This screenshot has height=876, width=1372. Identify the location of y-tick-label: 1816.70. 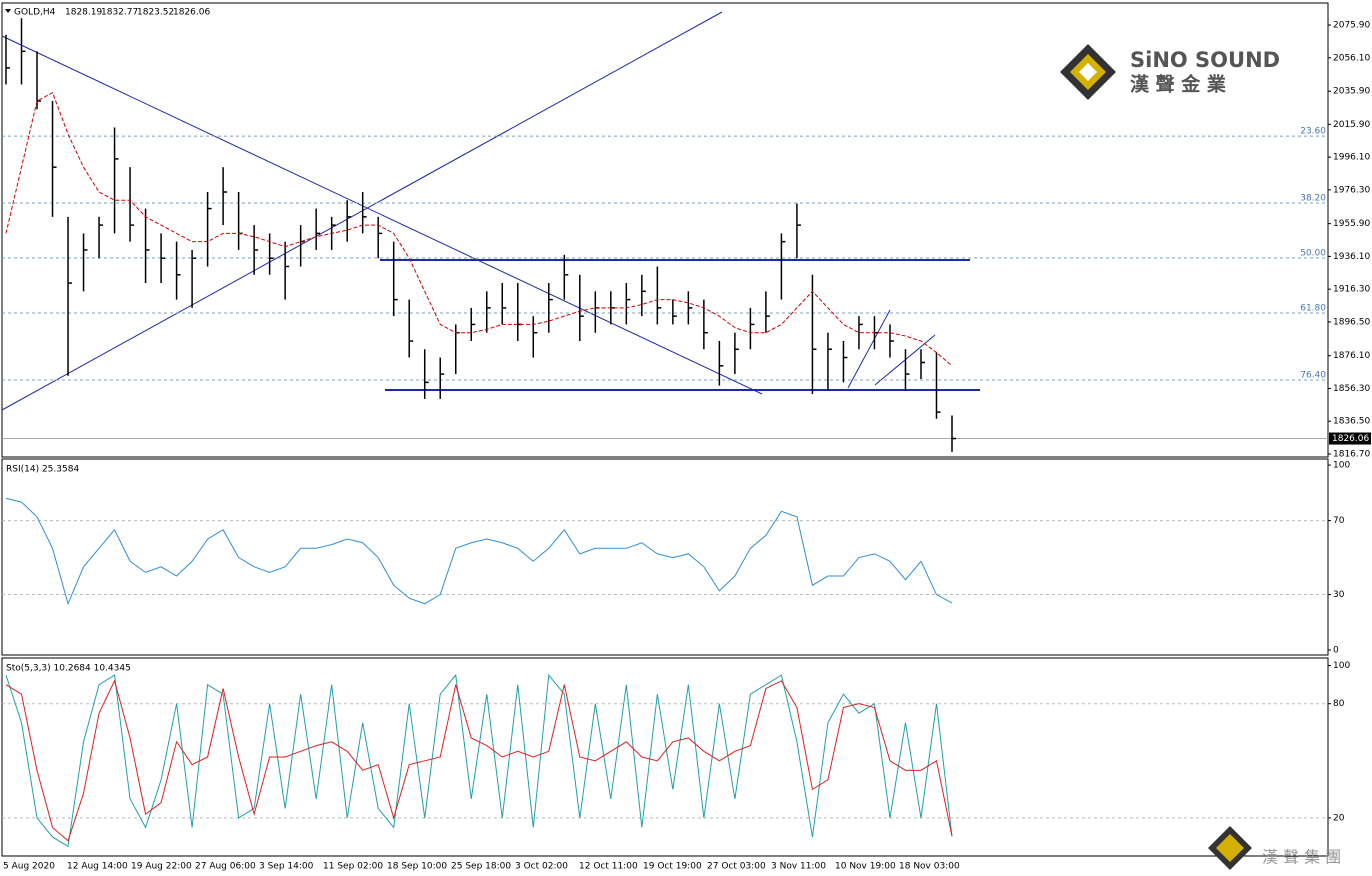
(1351, 455).